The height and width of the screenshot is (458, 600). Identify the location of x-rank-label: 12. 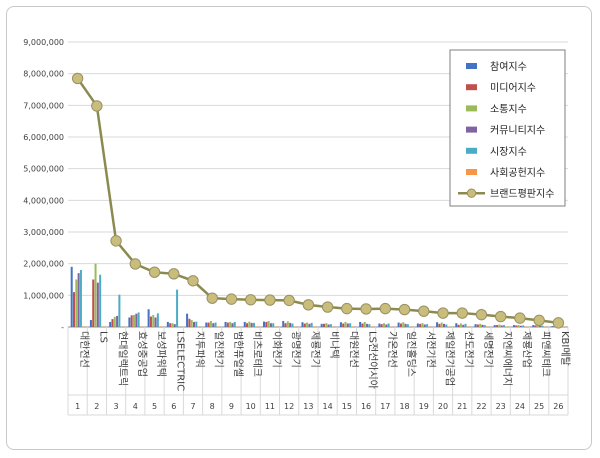
(289, 406).